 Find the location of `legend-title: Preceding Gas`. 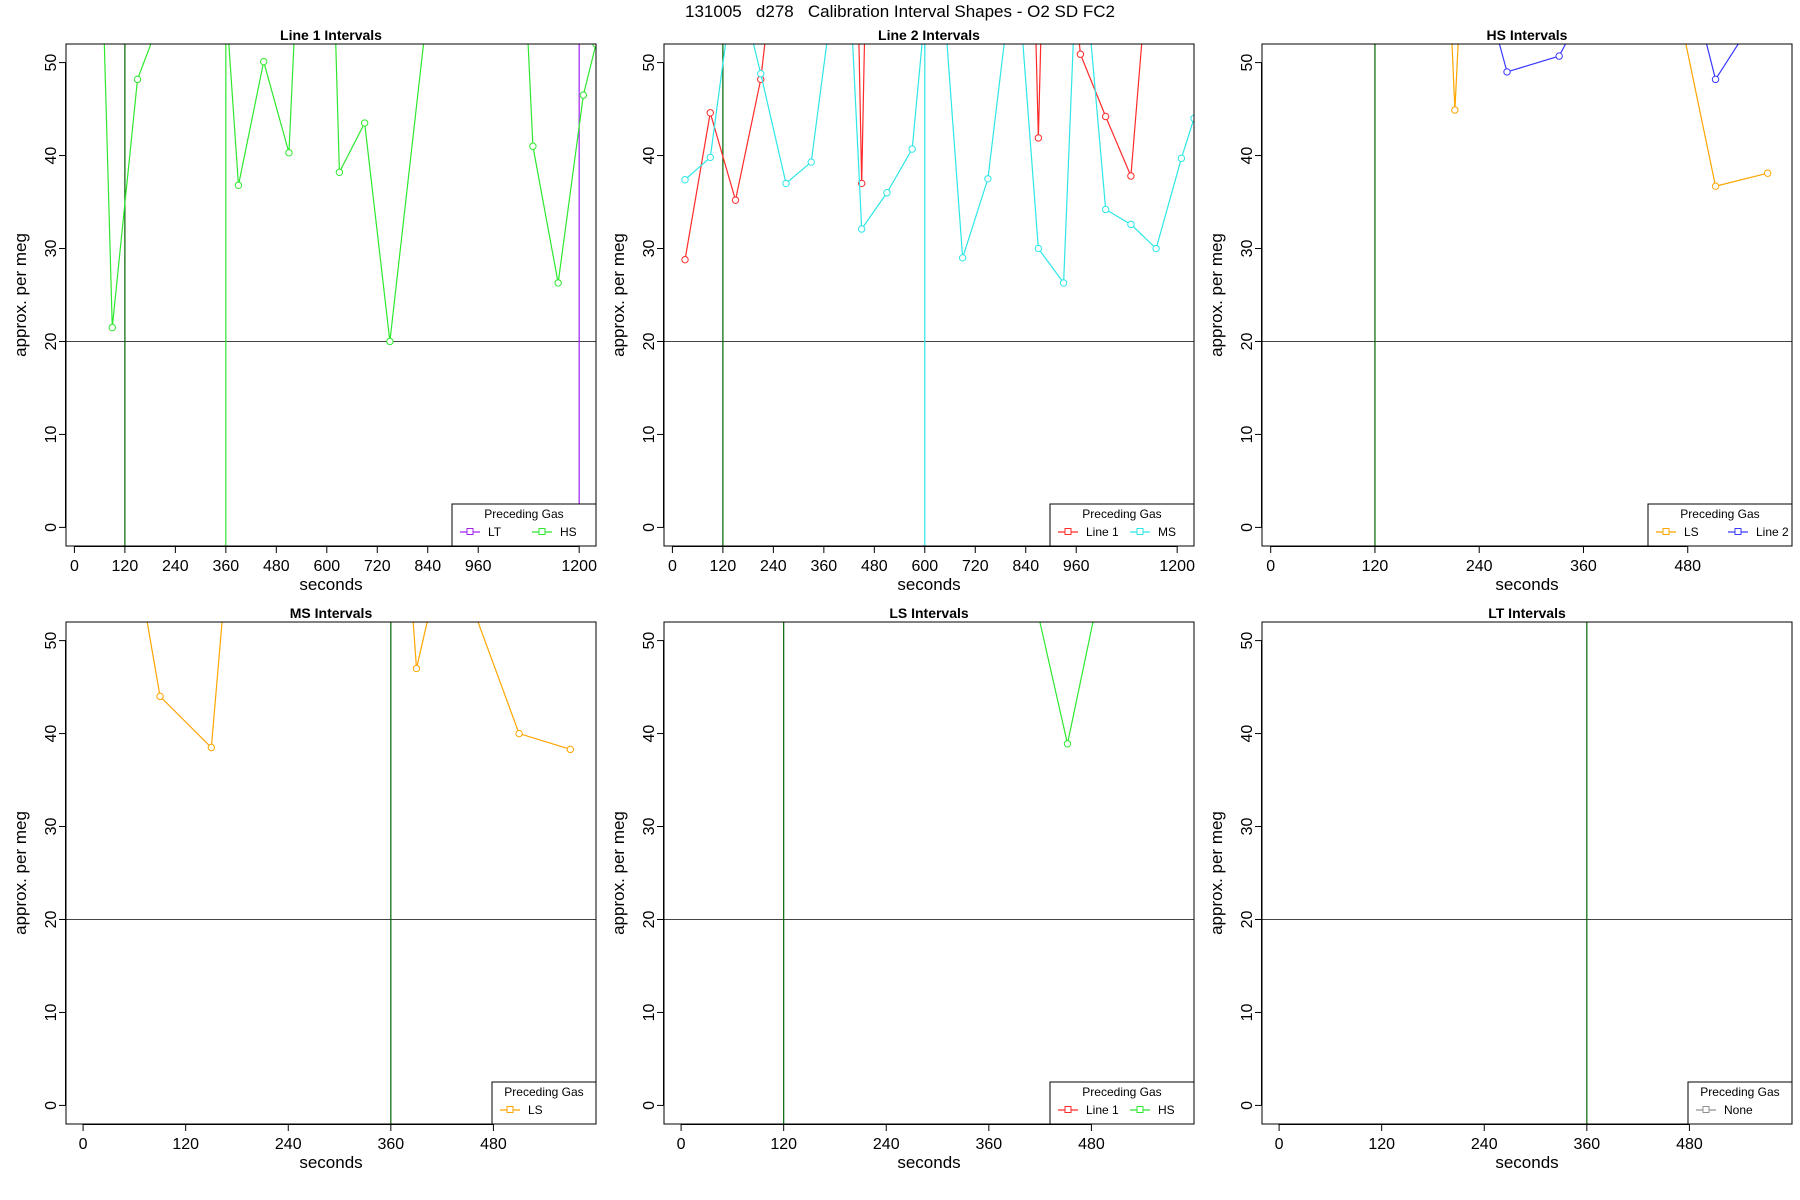

legend-title: Preceding Gas is located at coordinates (523, 514).